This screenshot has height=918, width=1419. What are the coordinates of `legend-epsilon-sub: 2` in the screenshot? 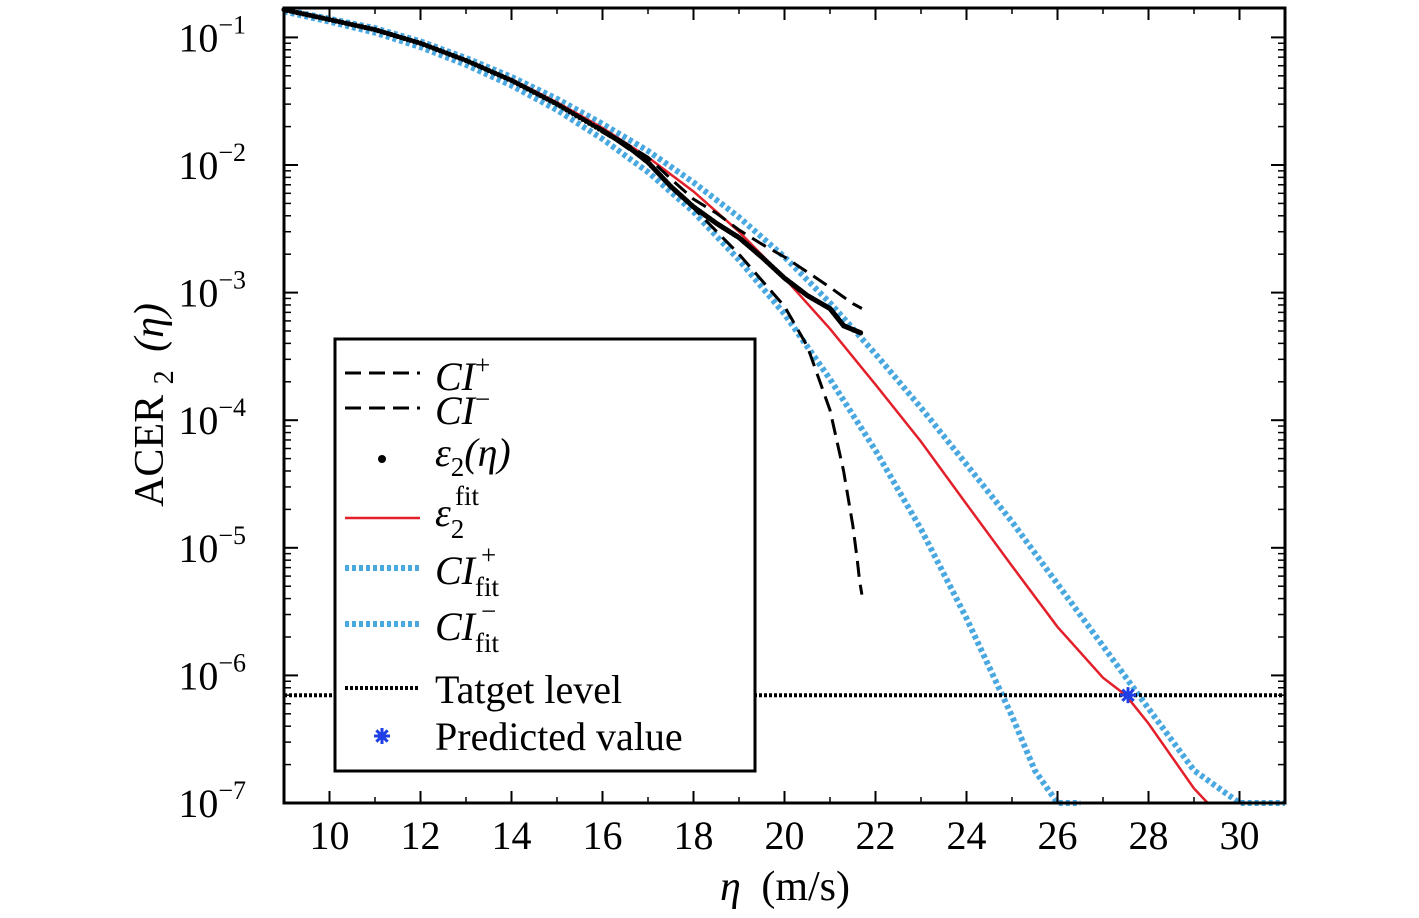 It's located at (458, 467).